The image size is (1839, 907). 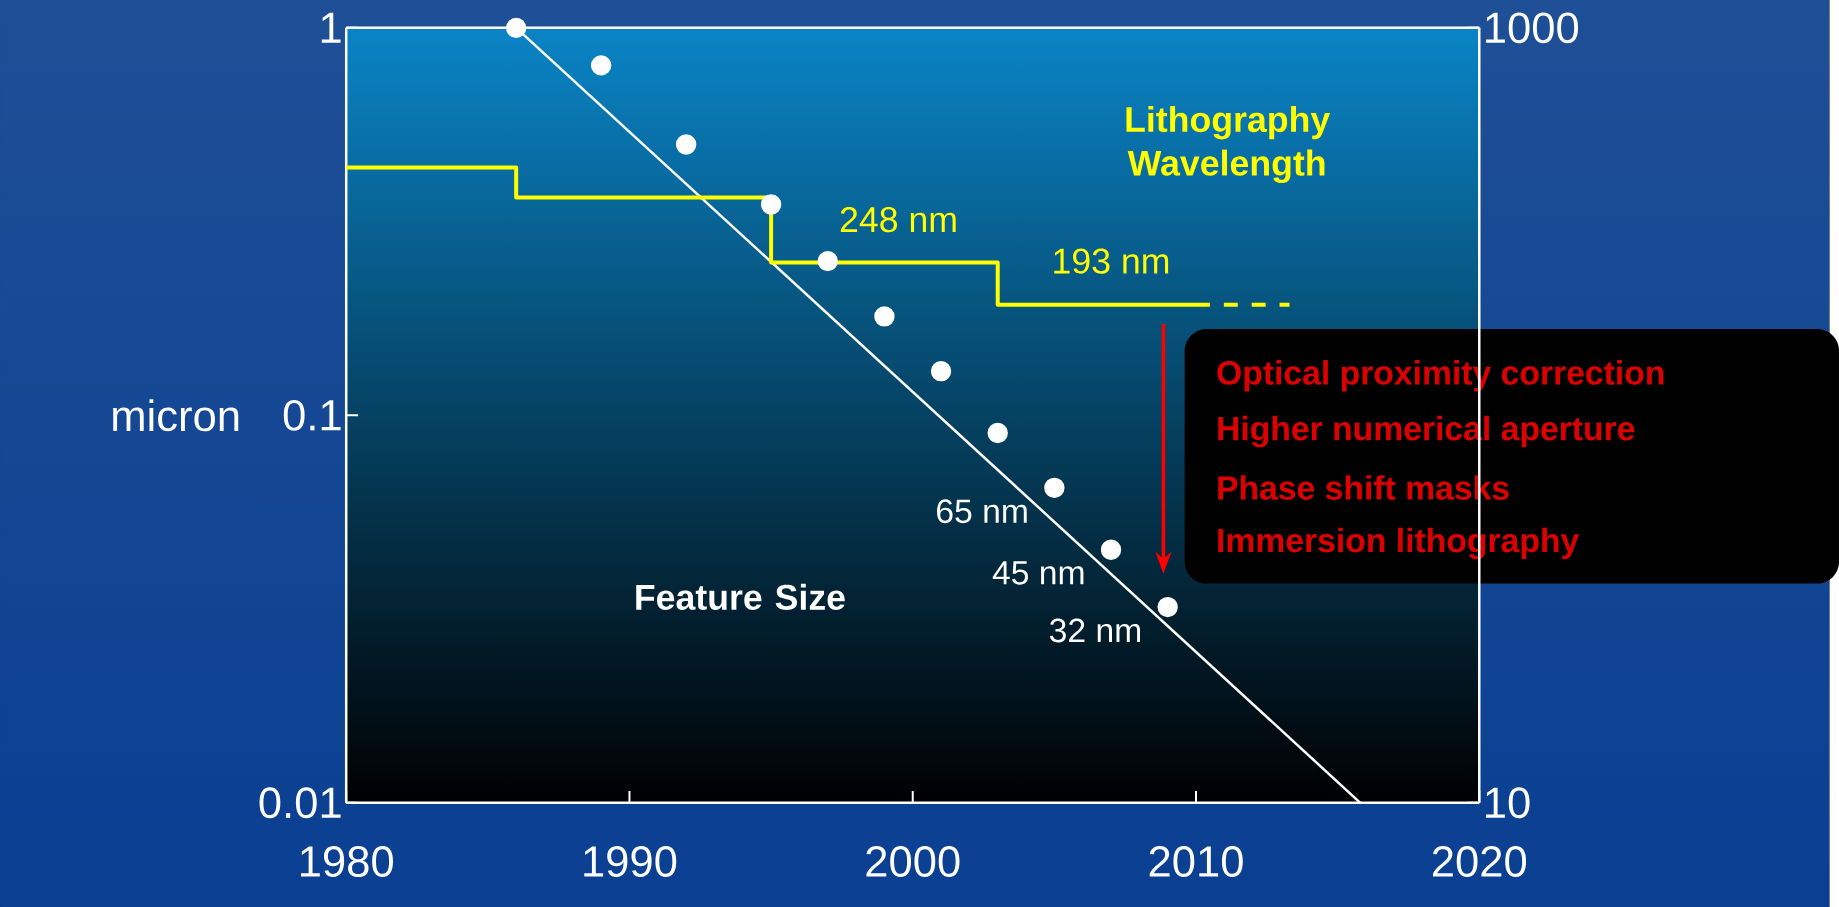 I want to click on x-tick-label: 1980, so click(x=347, y=861).